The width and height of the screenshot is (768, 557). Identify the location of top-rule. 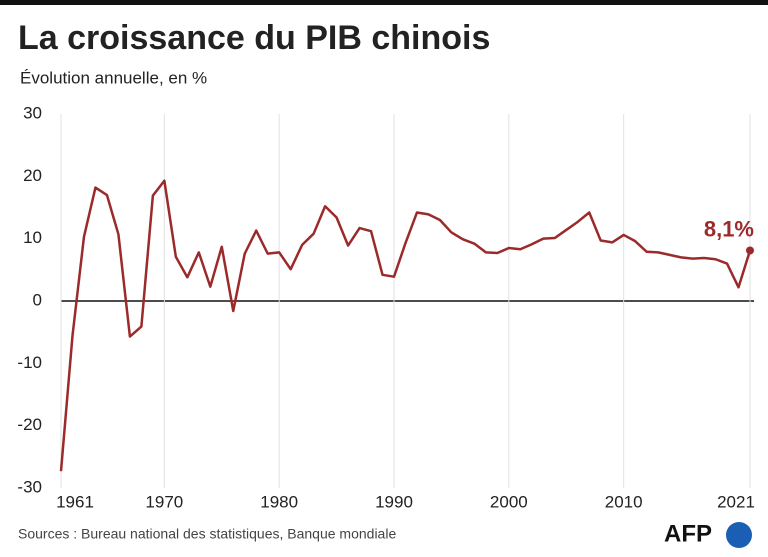
(384, 2).